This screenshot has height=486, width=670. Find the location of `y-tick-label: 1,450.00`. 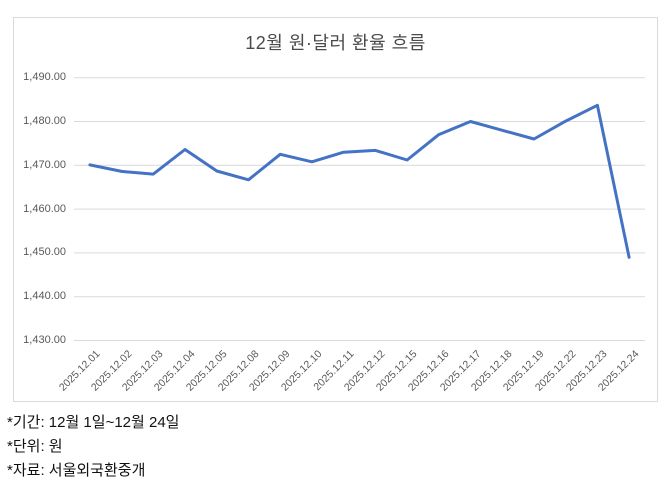

y-tick-label: 1,450.00 is located at coordinates (44, 252).